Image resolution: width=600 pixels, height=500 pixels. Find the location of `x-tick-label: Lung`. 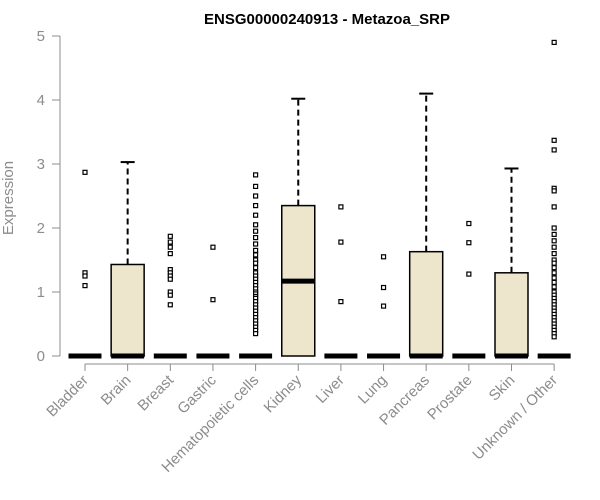

x-tick-label: Lung is located at coordinates (373, 390).